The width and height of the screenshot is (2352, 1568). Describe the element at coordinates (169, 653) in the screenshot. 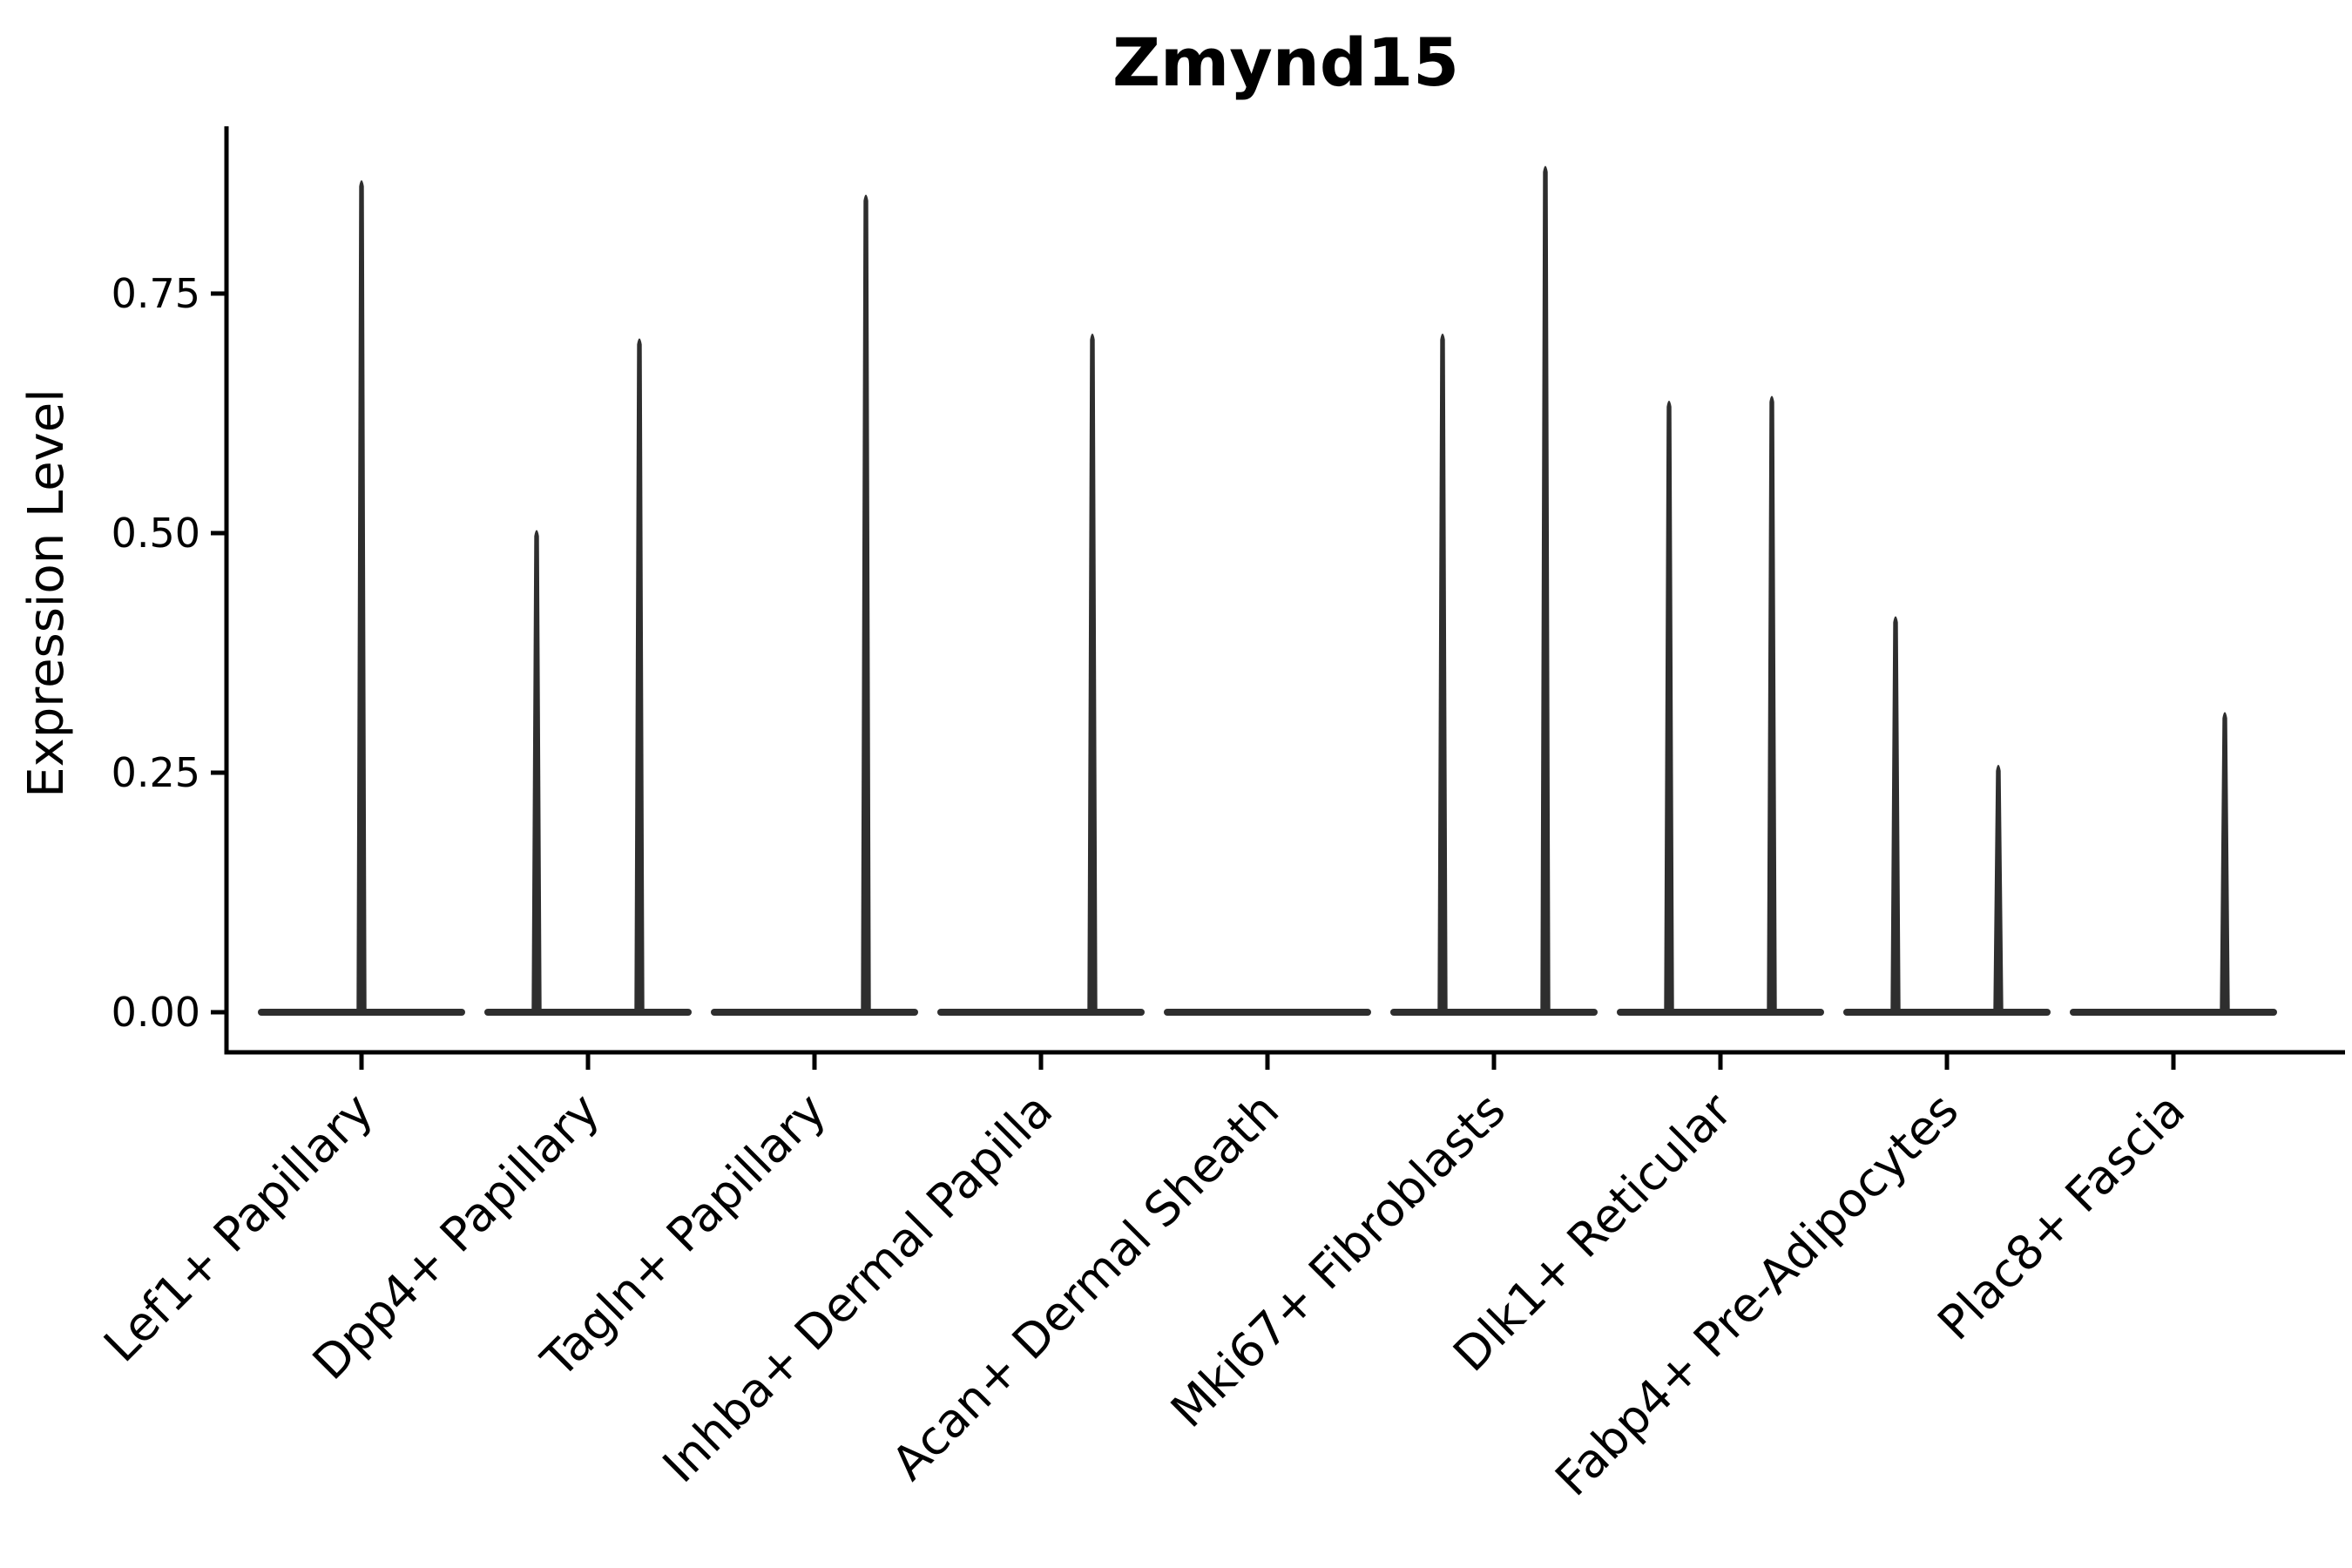

I see `y-axis: 0.00 0.25 0.50 0.75` at that location.